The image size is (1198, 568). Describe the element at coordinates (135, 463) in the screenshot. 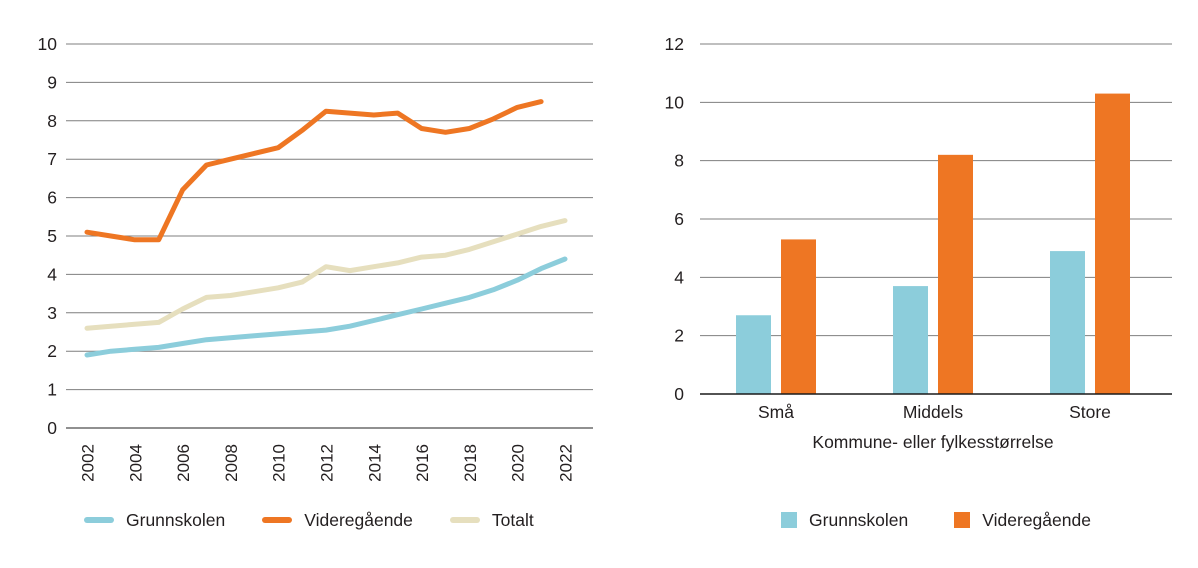

I see `svg-text: 2004` at that location.